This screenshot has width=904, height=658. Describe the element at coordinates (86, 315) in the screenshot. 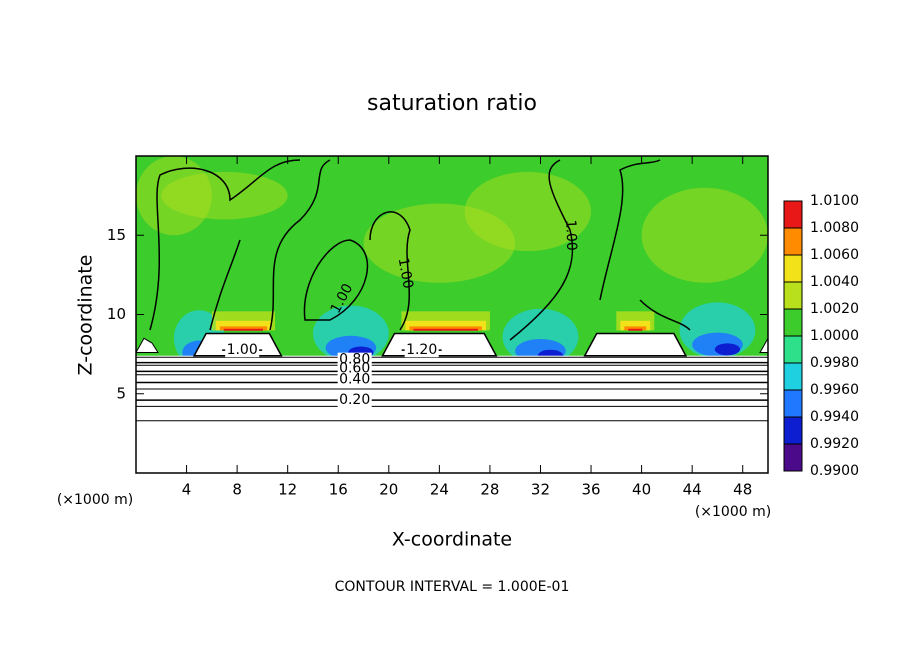

I see `y-axis-label: Z-coordinate` at that location.